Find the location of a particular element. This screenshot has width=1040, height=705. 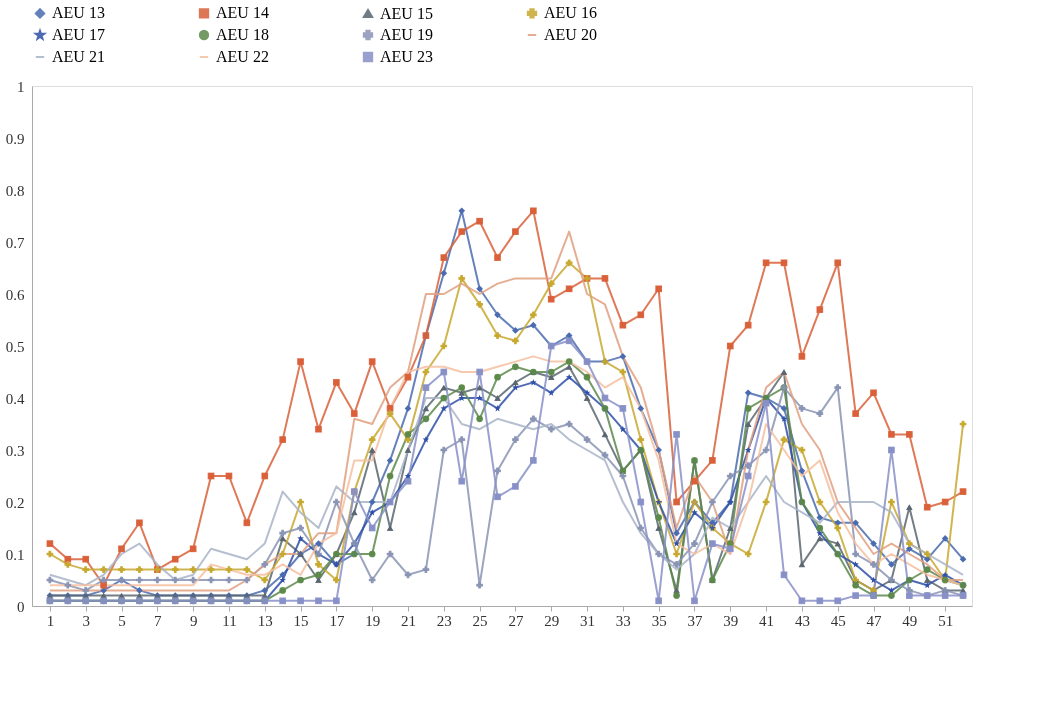

x-tick-label: 9 is located at coordinates (193, 620).